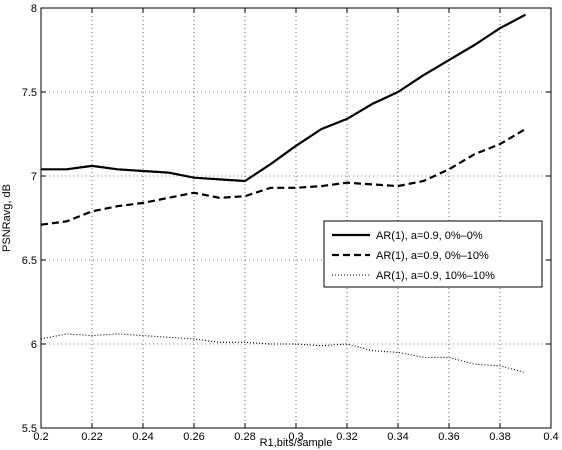 The width and height of the screenshot is (562, 450). Describe the element at coordinates (34, 345) in the screenshot. I see `y-tick-label: 6` at that location.